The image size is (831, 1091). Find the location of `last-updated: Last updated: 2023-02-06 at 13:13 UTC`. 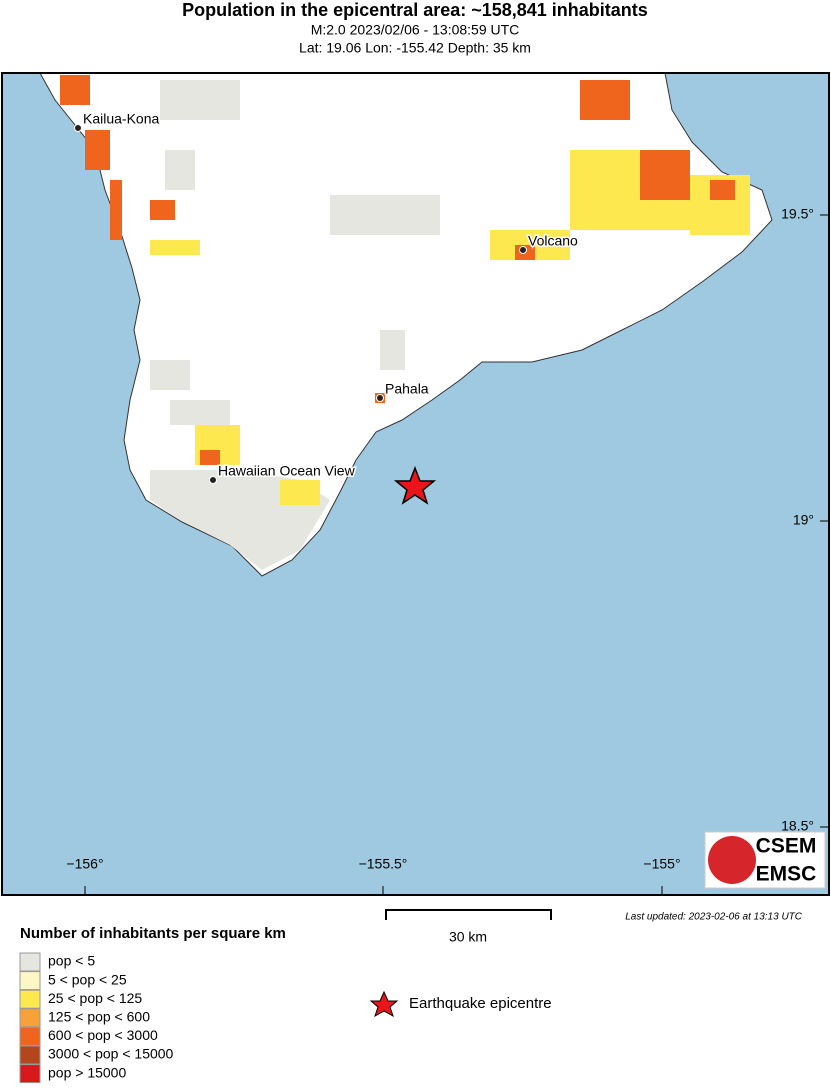

last-updated: Last updated: 2023-02-06 at 13:13 UTC is located at coordinates (714, 917).